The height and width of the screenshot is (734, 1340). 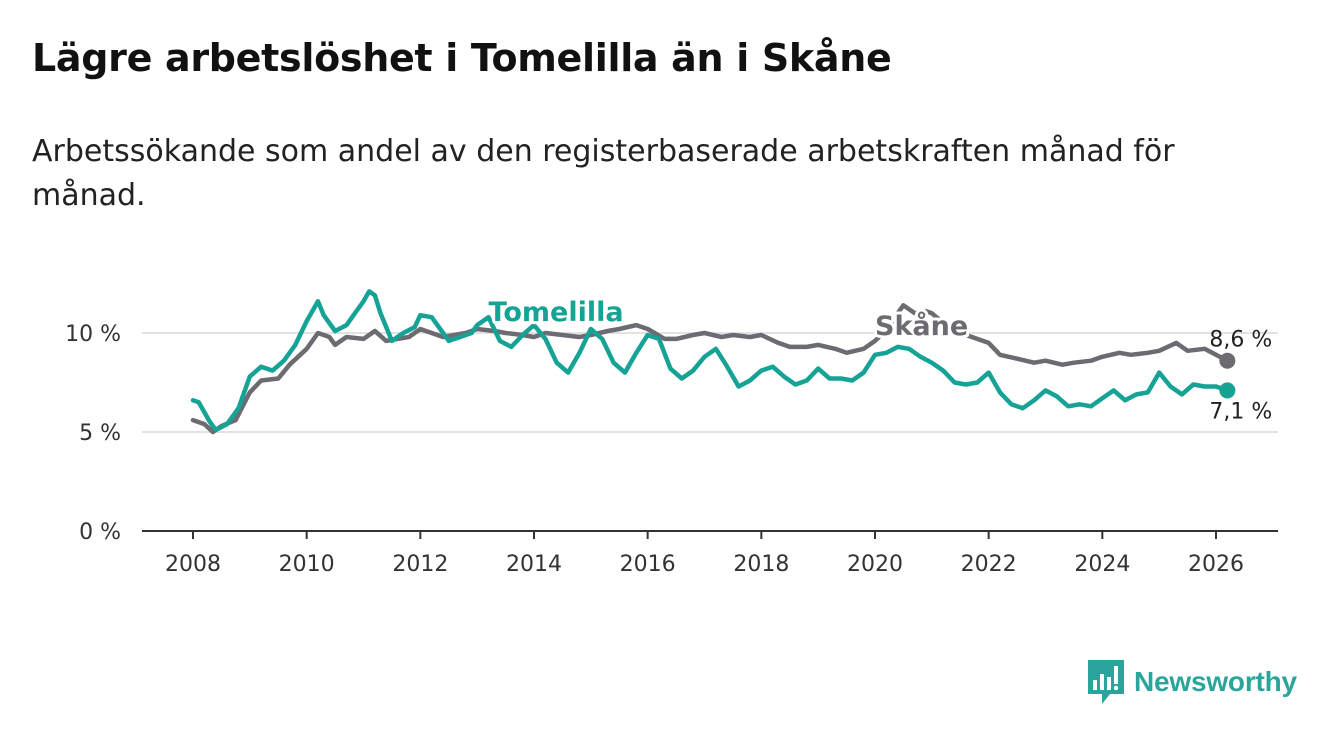 What do you see at coordinates (100, 433) in the screenshot?
I see `y-tick-label: 5 %` at bounding box center [100, 433].